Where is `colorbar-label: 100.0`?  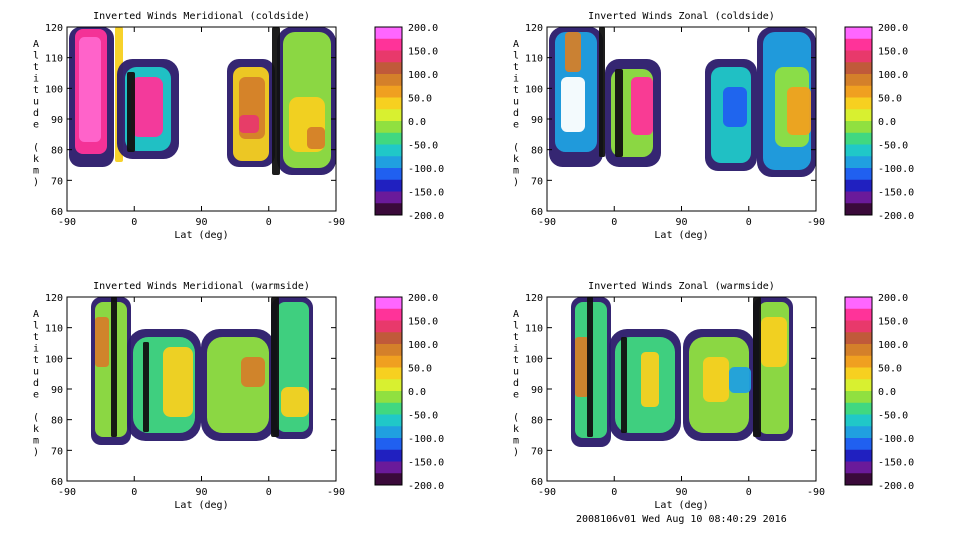
colorbar-label: 100.0 is located at coordinates (893, 345).